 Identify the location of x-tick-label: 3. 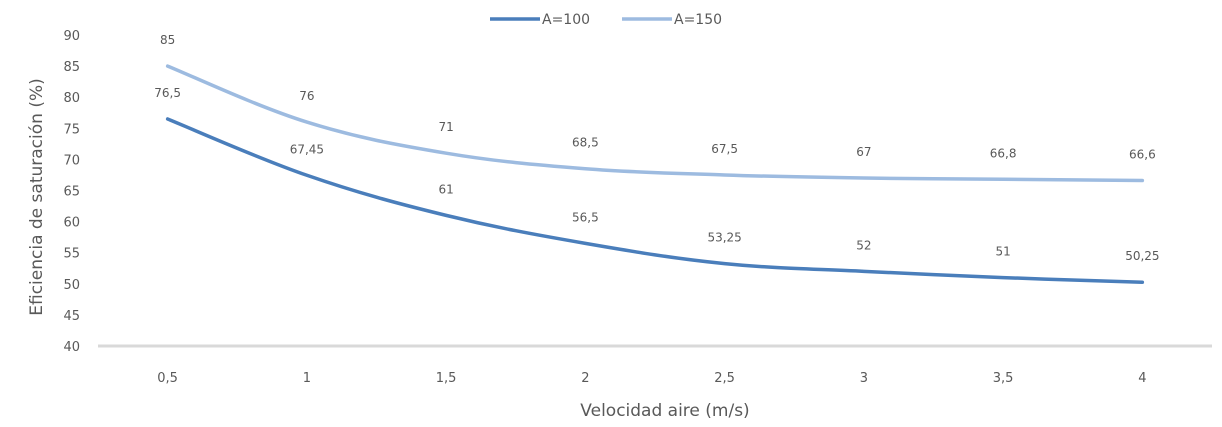
(864, 378).